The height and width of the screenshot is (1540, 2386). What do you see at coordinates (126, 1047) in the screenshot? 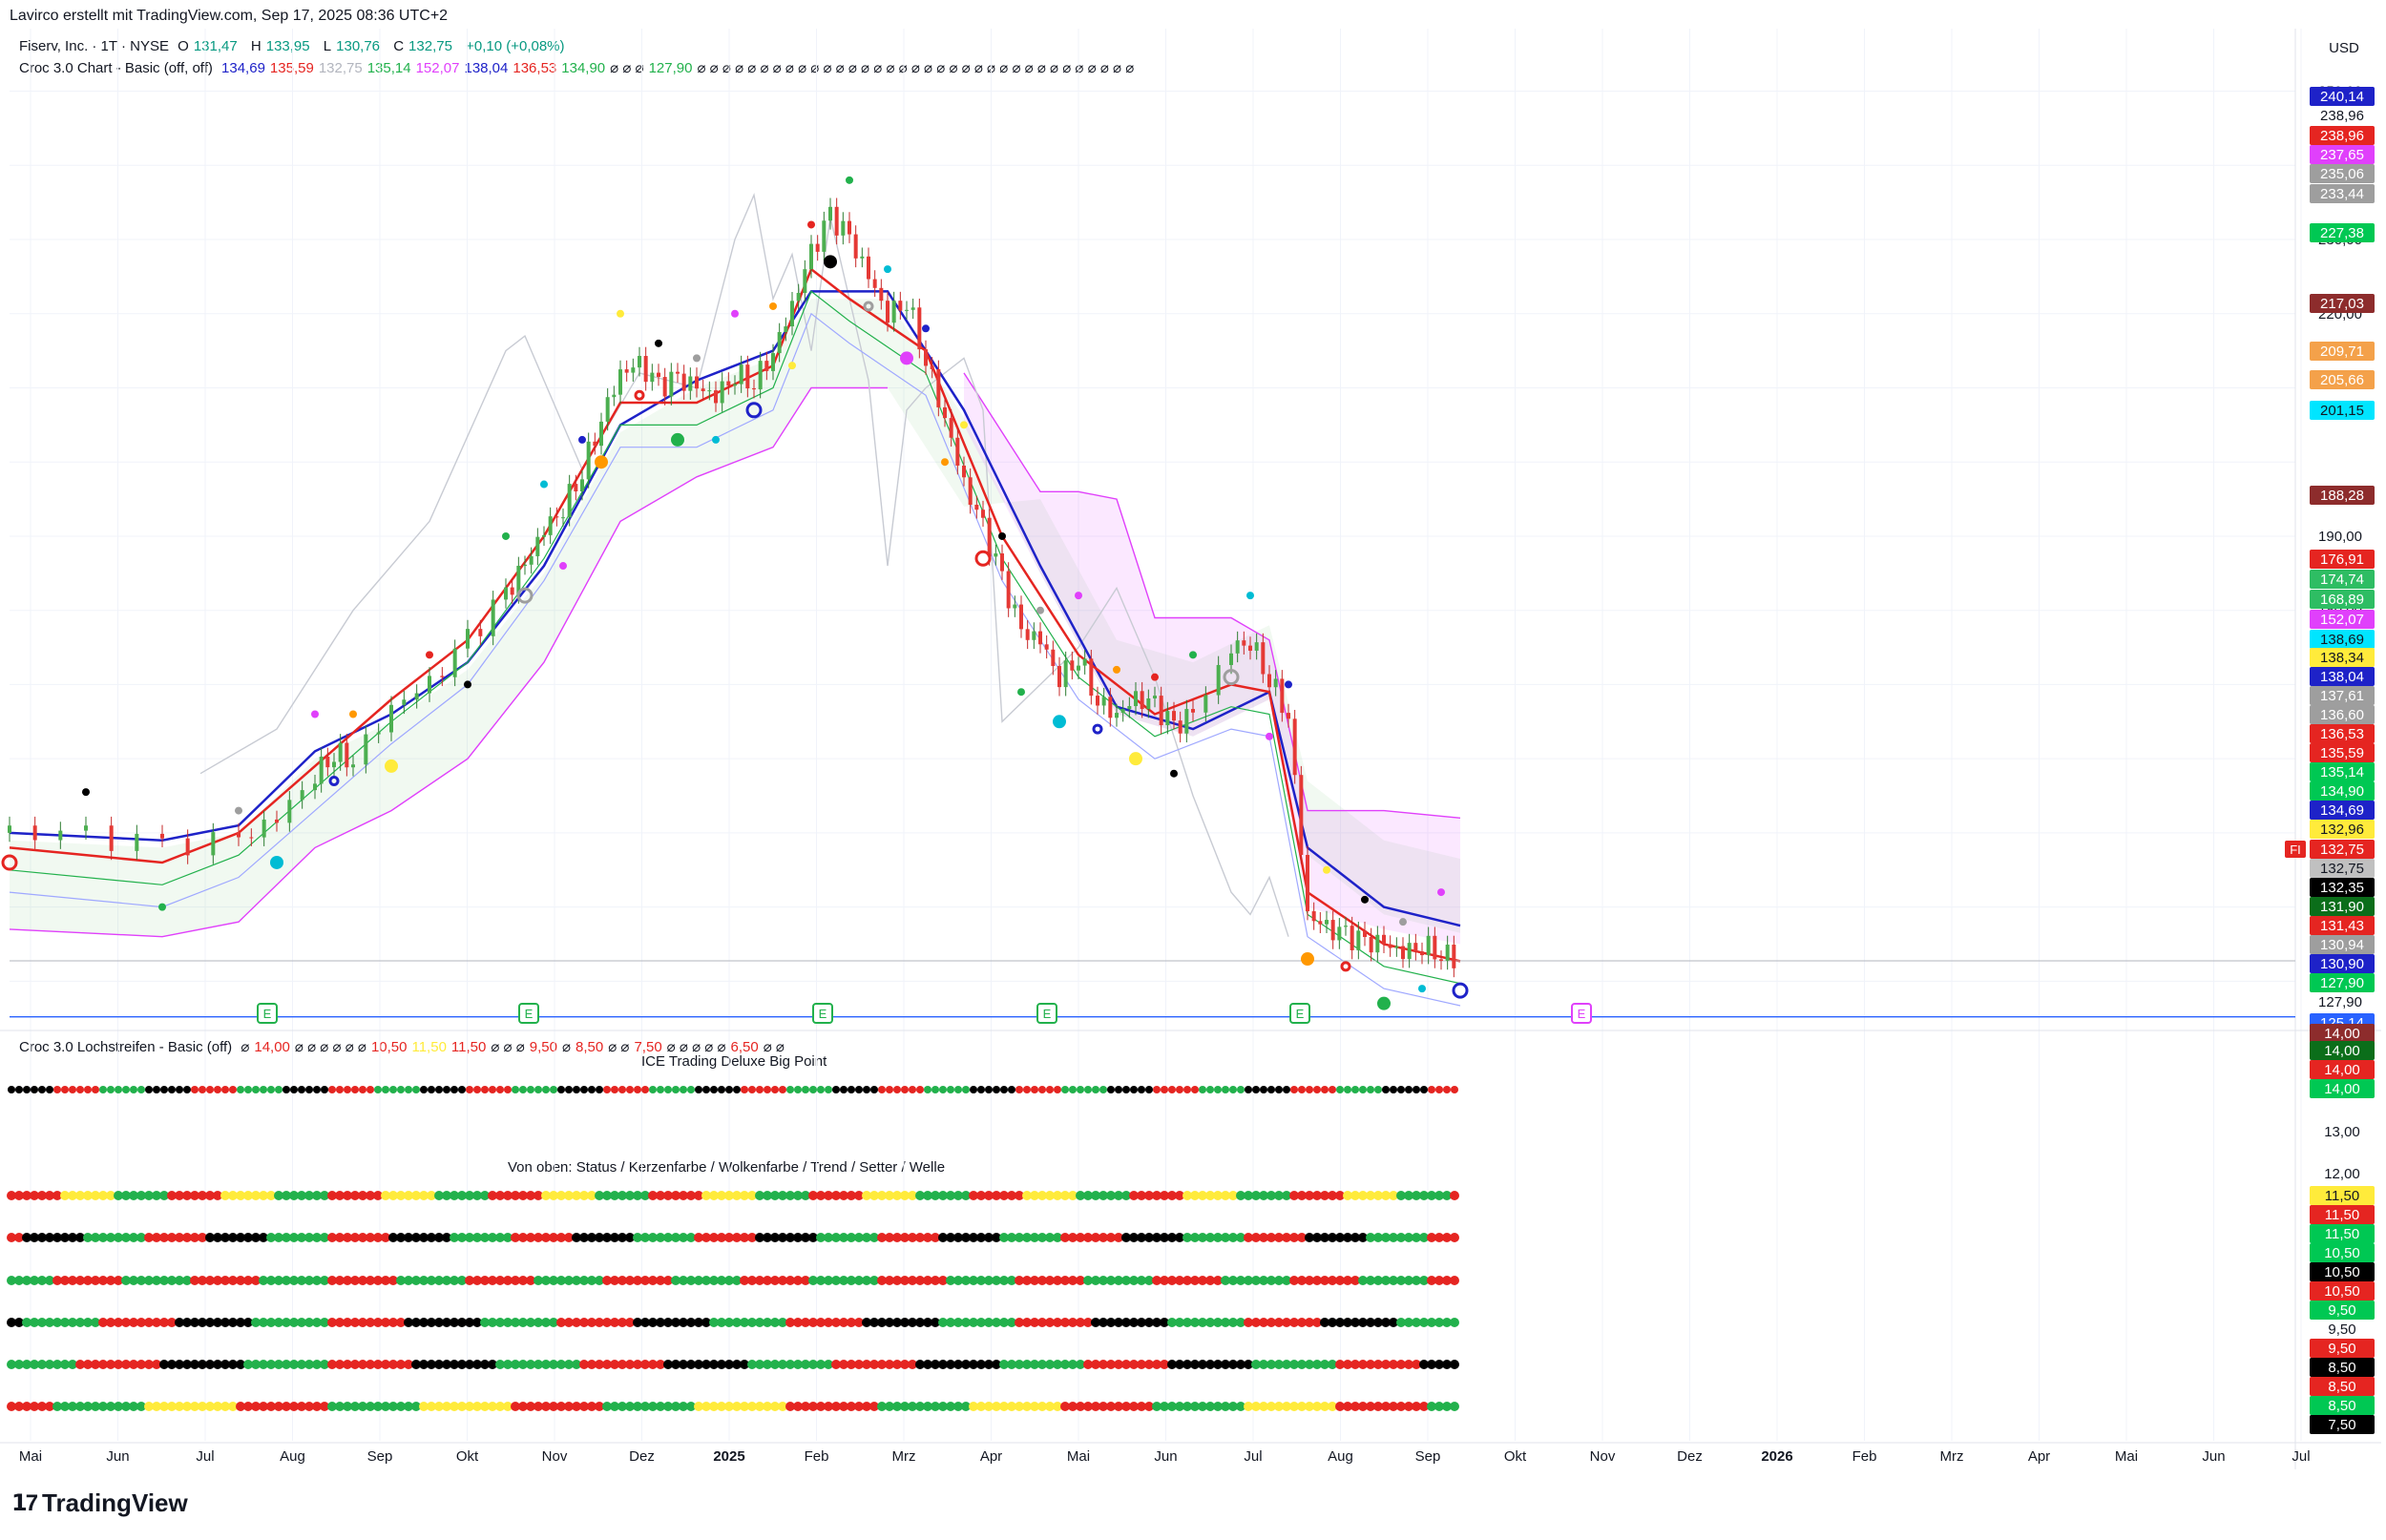
I see `indicator-name: Croc 3.0 Lochstreifen - Basic (off)` at bounding box center [126, 1047].